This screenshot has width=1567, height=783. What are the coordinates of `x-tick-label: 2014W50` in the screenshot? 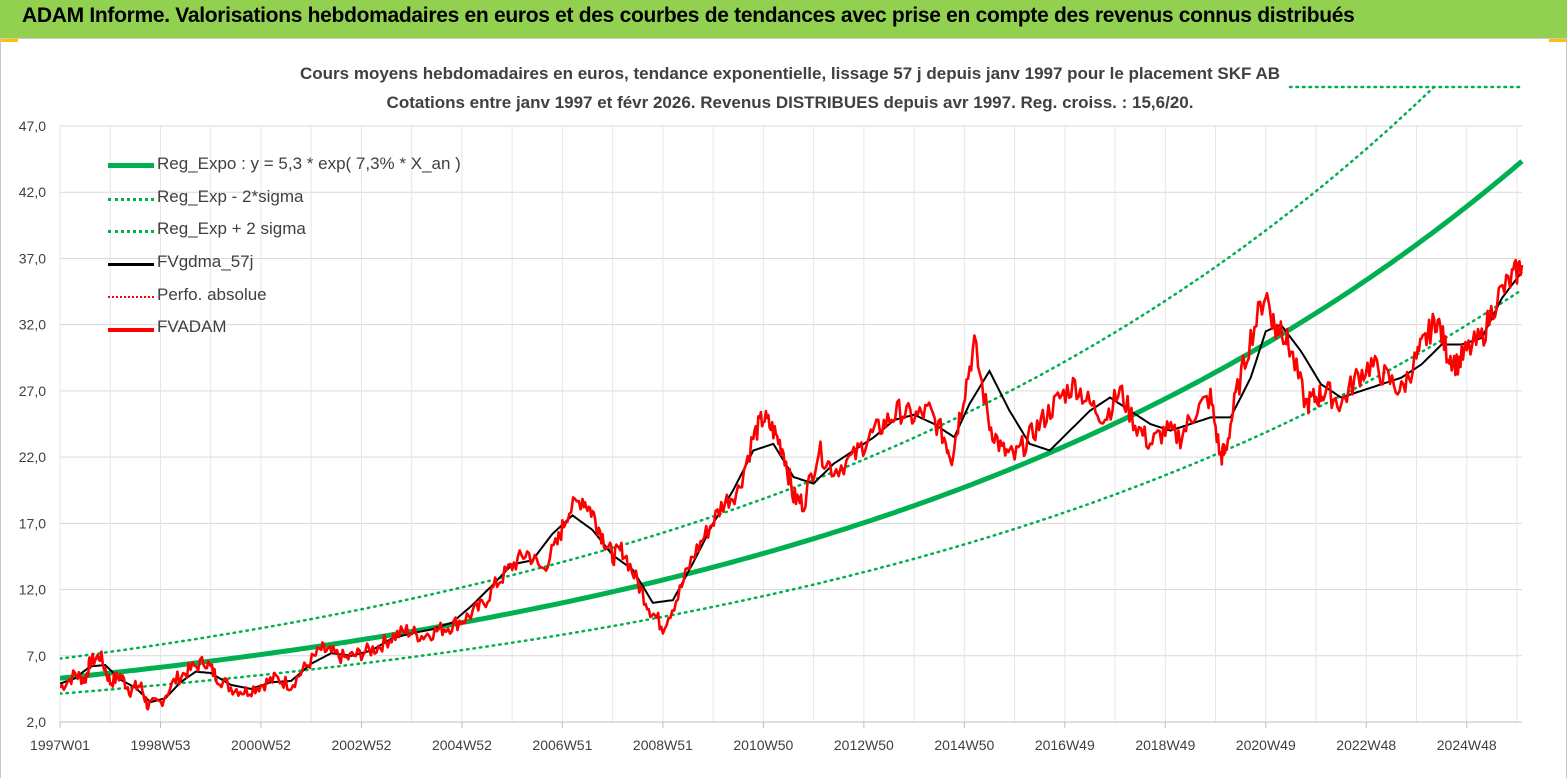 It's located at (964, 745).